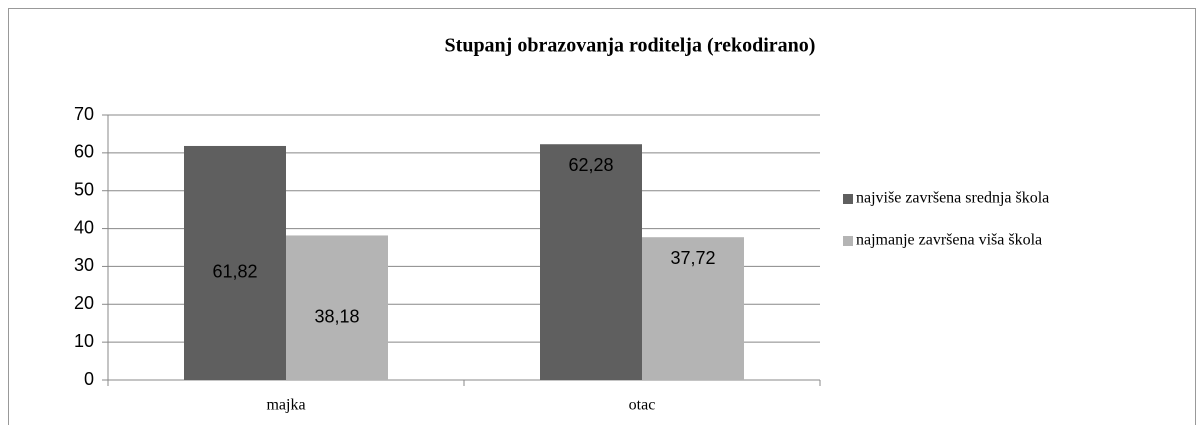  Describe the element at coordinates (84, 265) in the screenshot. I see `y-tick-label: 30` at that location.